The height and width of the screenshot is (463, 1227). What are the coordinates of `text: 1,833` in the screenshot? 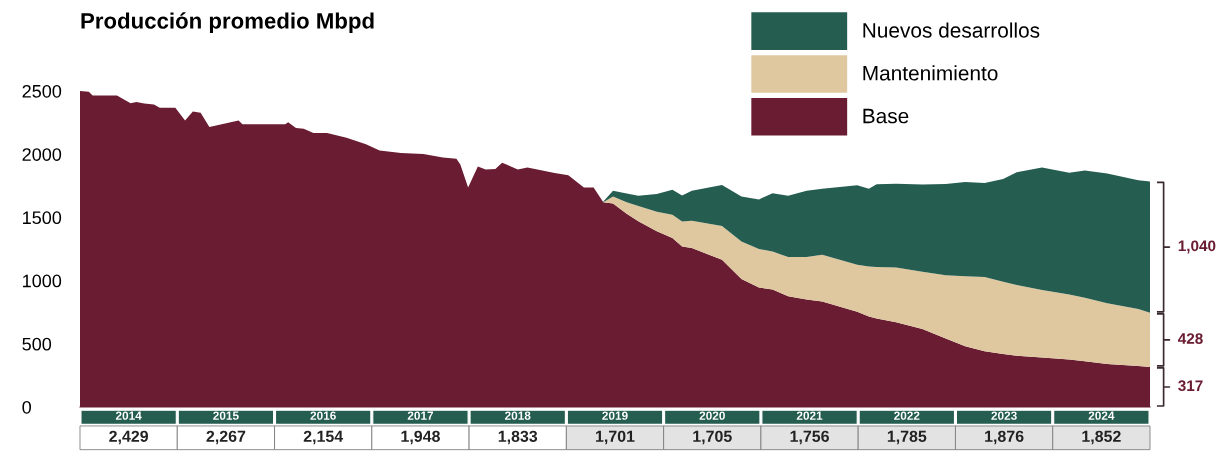 It's located at (518, 437).